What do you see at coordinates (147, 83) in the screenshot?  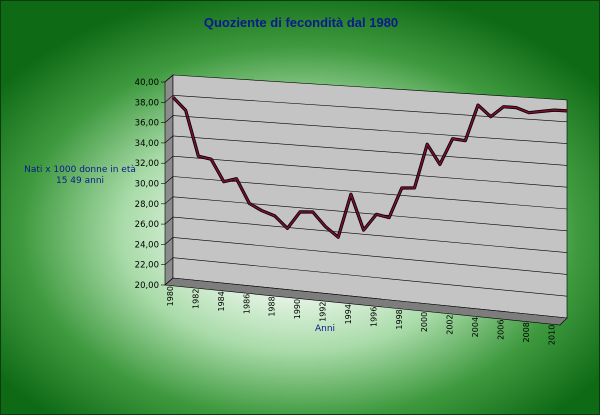 I see `y-tick-label: 40,00` at bounding box center [147, 83].